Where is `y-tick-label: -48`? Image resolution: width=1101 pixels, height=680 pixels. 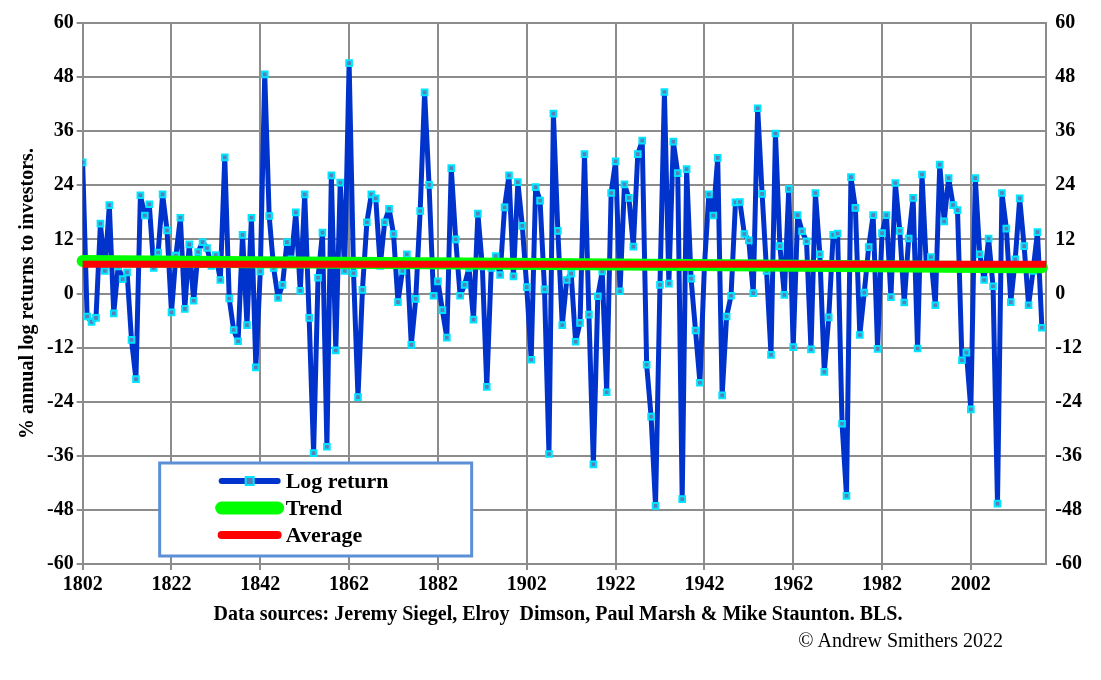 y-tick-label: -48 is located at coordinates (60, 508).